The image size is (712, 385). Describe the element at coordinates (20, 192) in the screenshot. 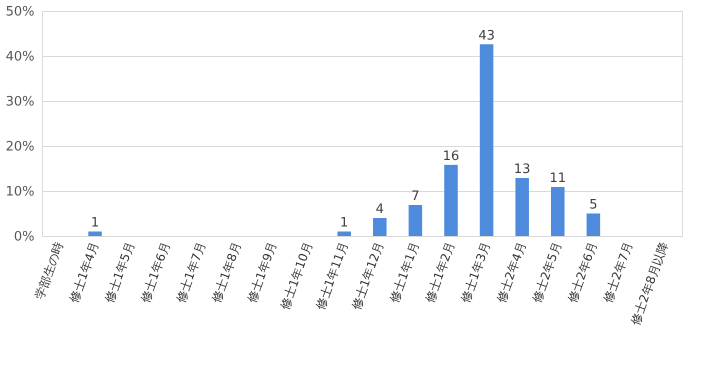

I see `y-tick-label: 10%` at that location.